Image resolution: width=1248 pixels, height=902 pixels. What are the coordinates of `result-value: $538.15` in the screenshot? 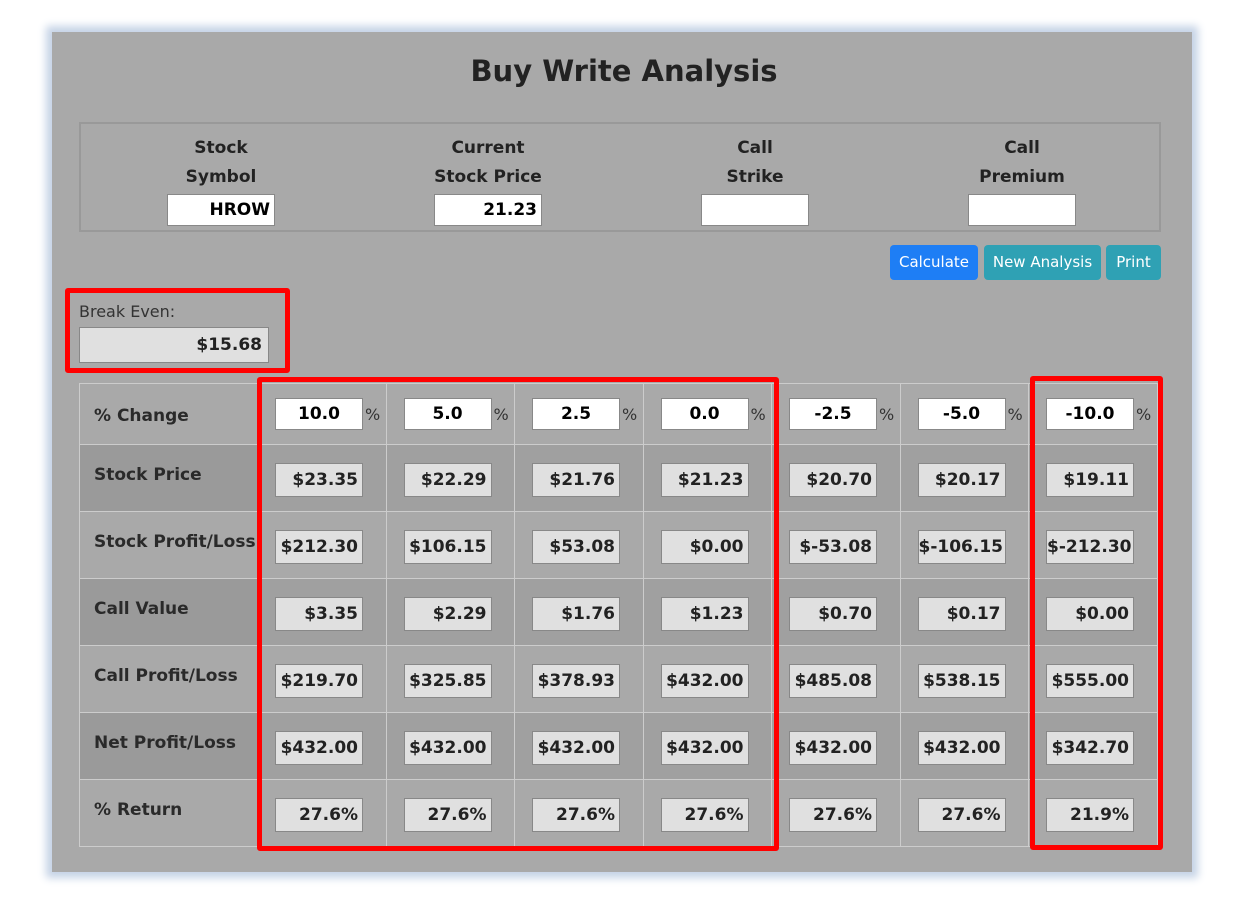 It's located at (961, 681).